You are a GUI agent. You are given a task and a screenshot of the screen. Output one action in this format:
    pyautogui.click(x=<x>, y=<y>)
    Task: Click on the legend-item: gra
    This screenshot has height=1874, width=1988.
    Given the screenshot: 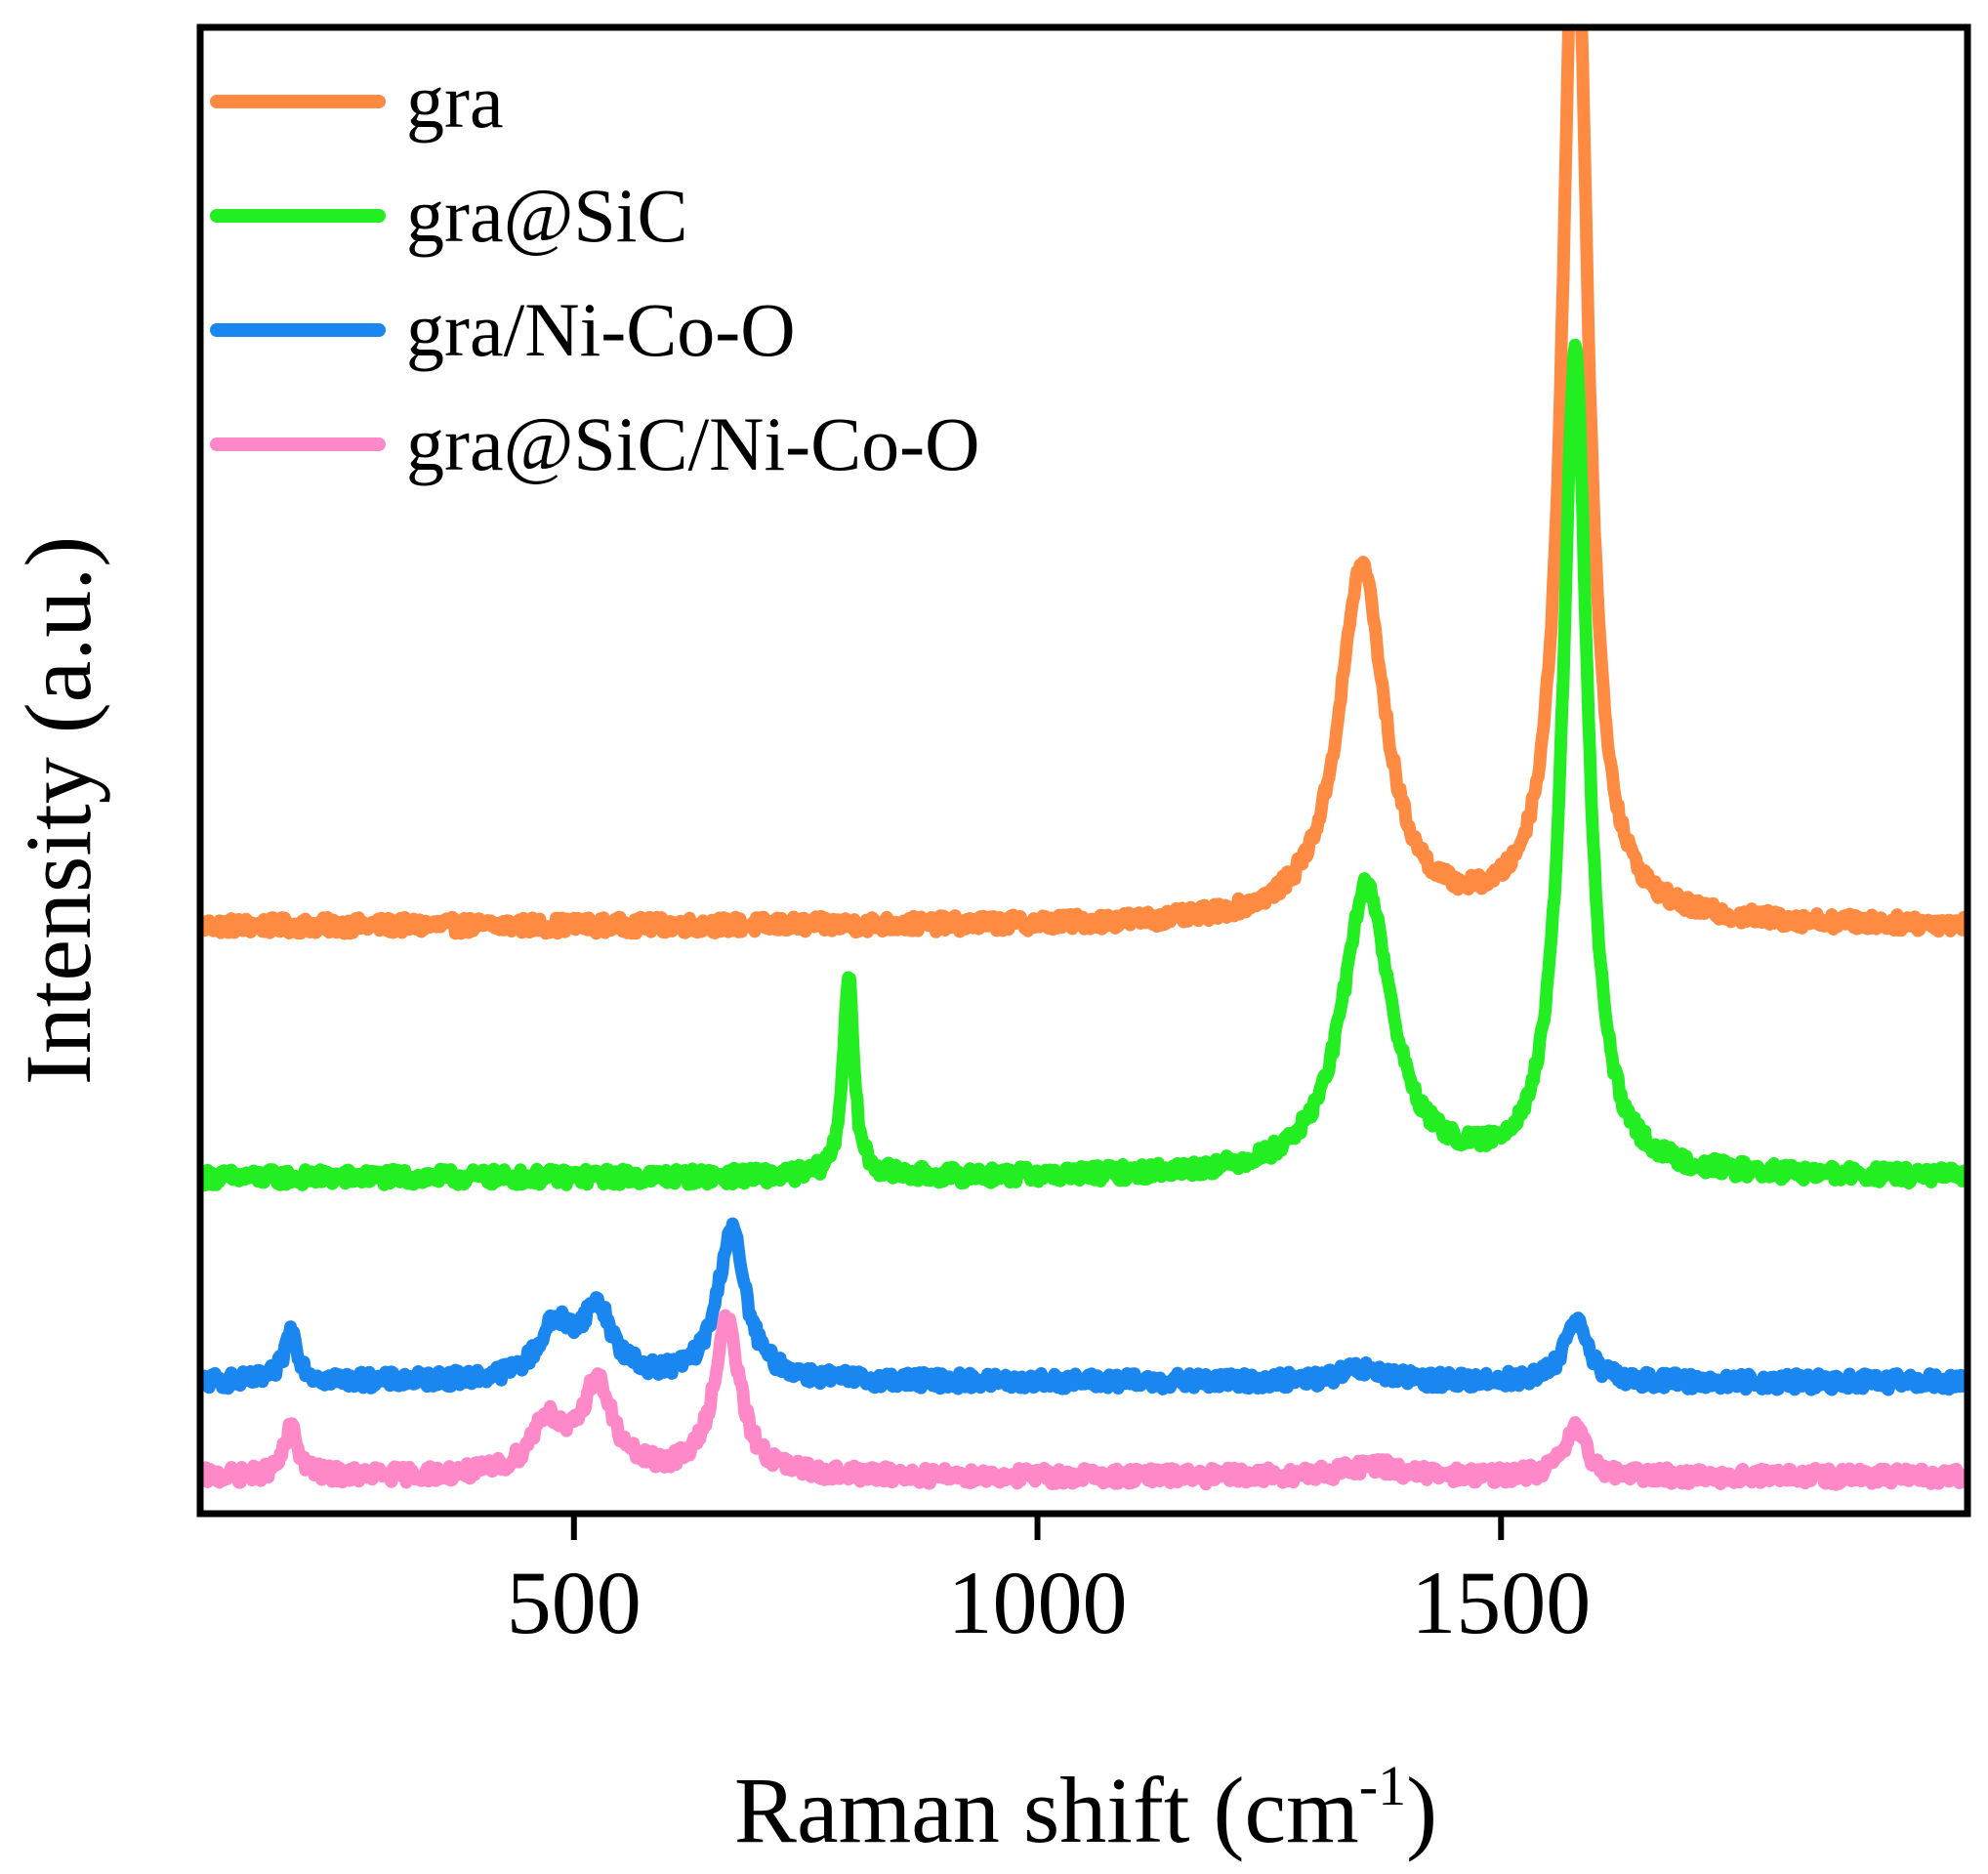 What is the action you would take?
    pyautogui.click(x=357, y=101)
    